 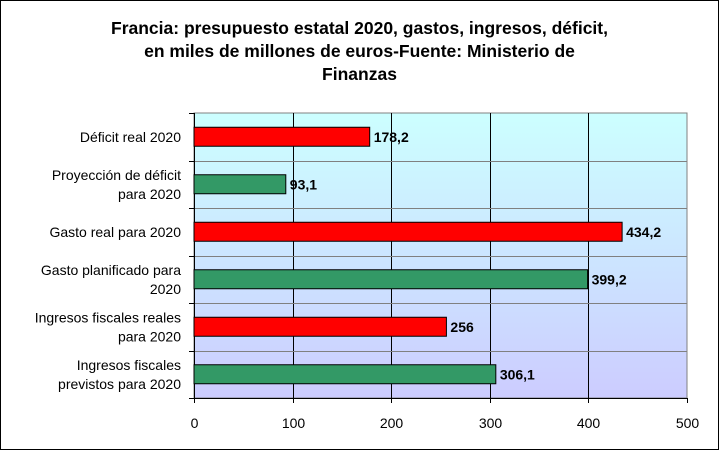 What do you see at coordinates (391, 137) in the screenshot?
I see `data-label: 178,2` at bounding box center [391, 137].